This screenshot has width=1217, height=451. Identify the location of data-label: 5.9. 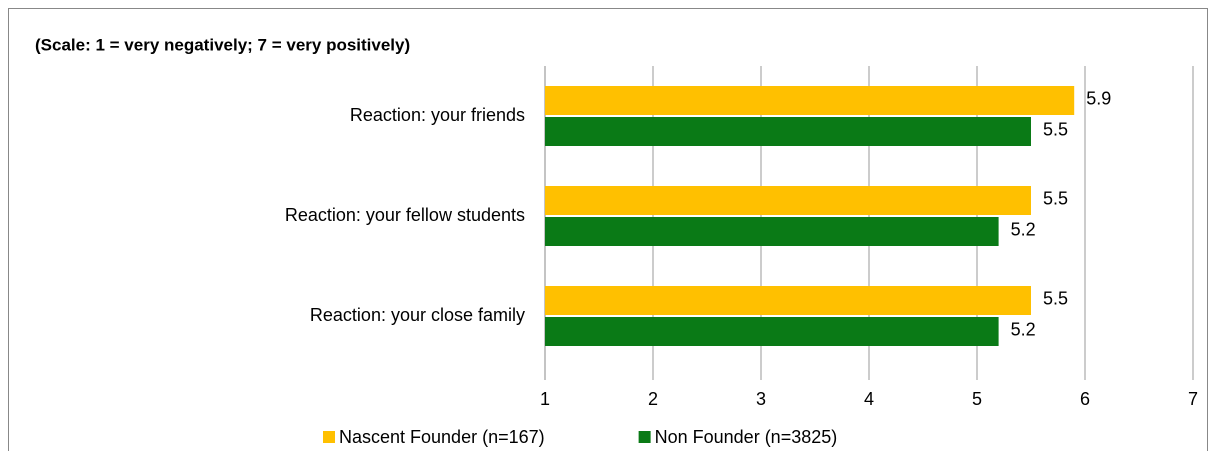
(1098, 98).